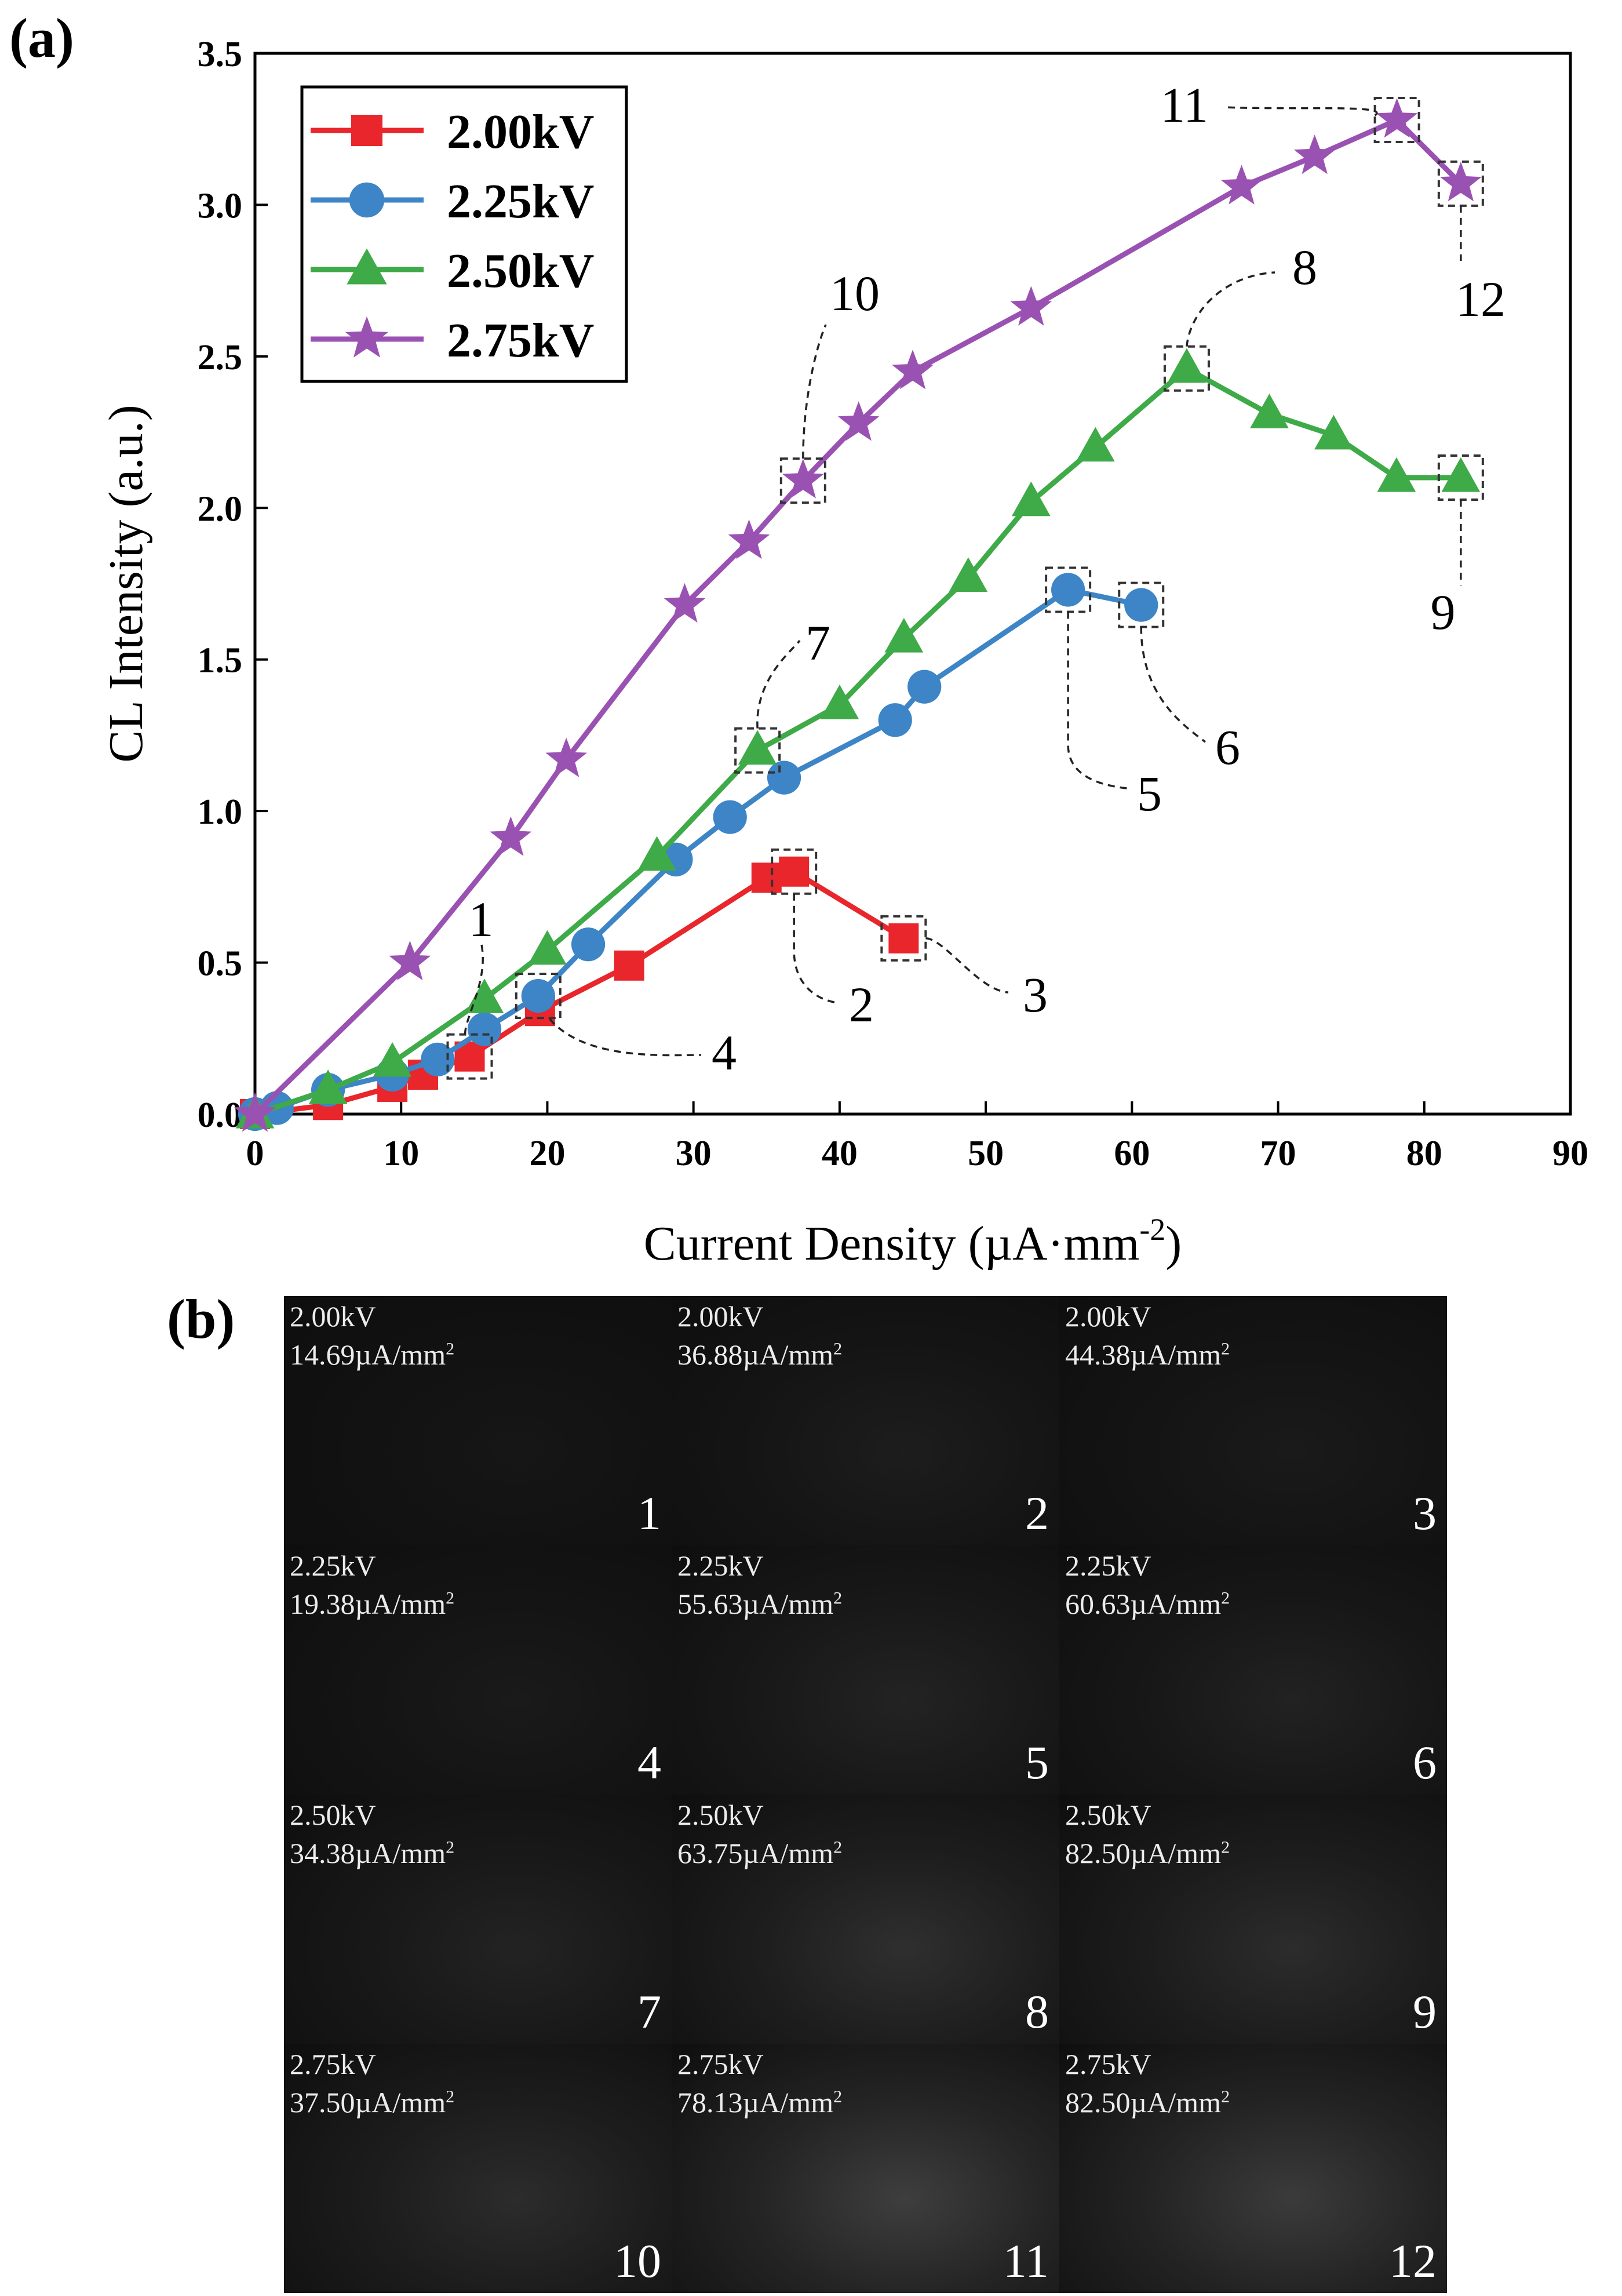 This screenshot has height=2296, width=1622. What do you see at coordinates (1424, 1153) in the screenshot?
I see `x-tick-label: 80` at bounding box center [1424, 1153].